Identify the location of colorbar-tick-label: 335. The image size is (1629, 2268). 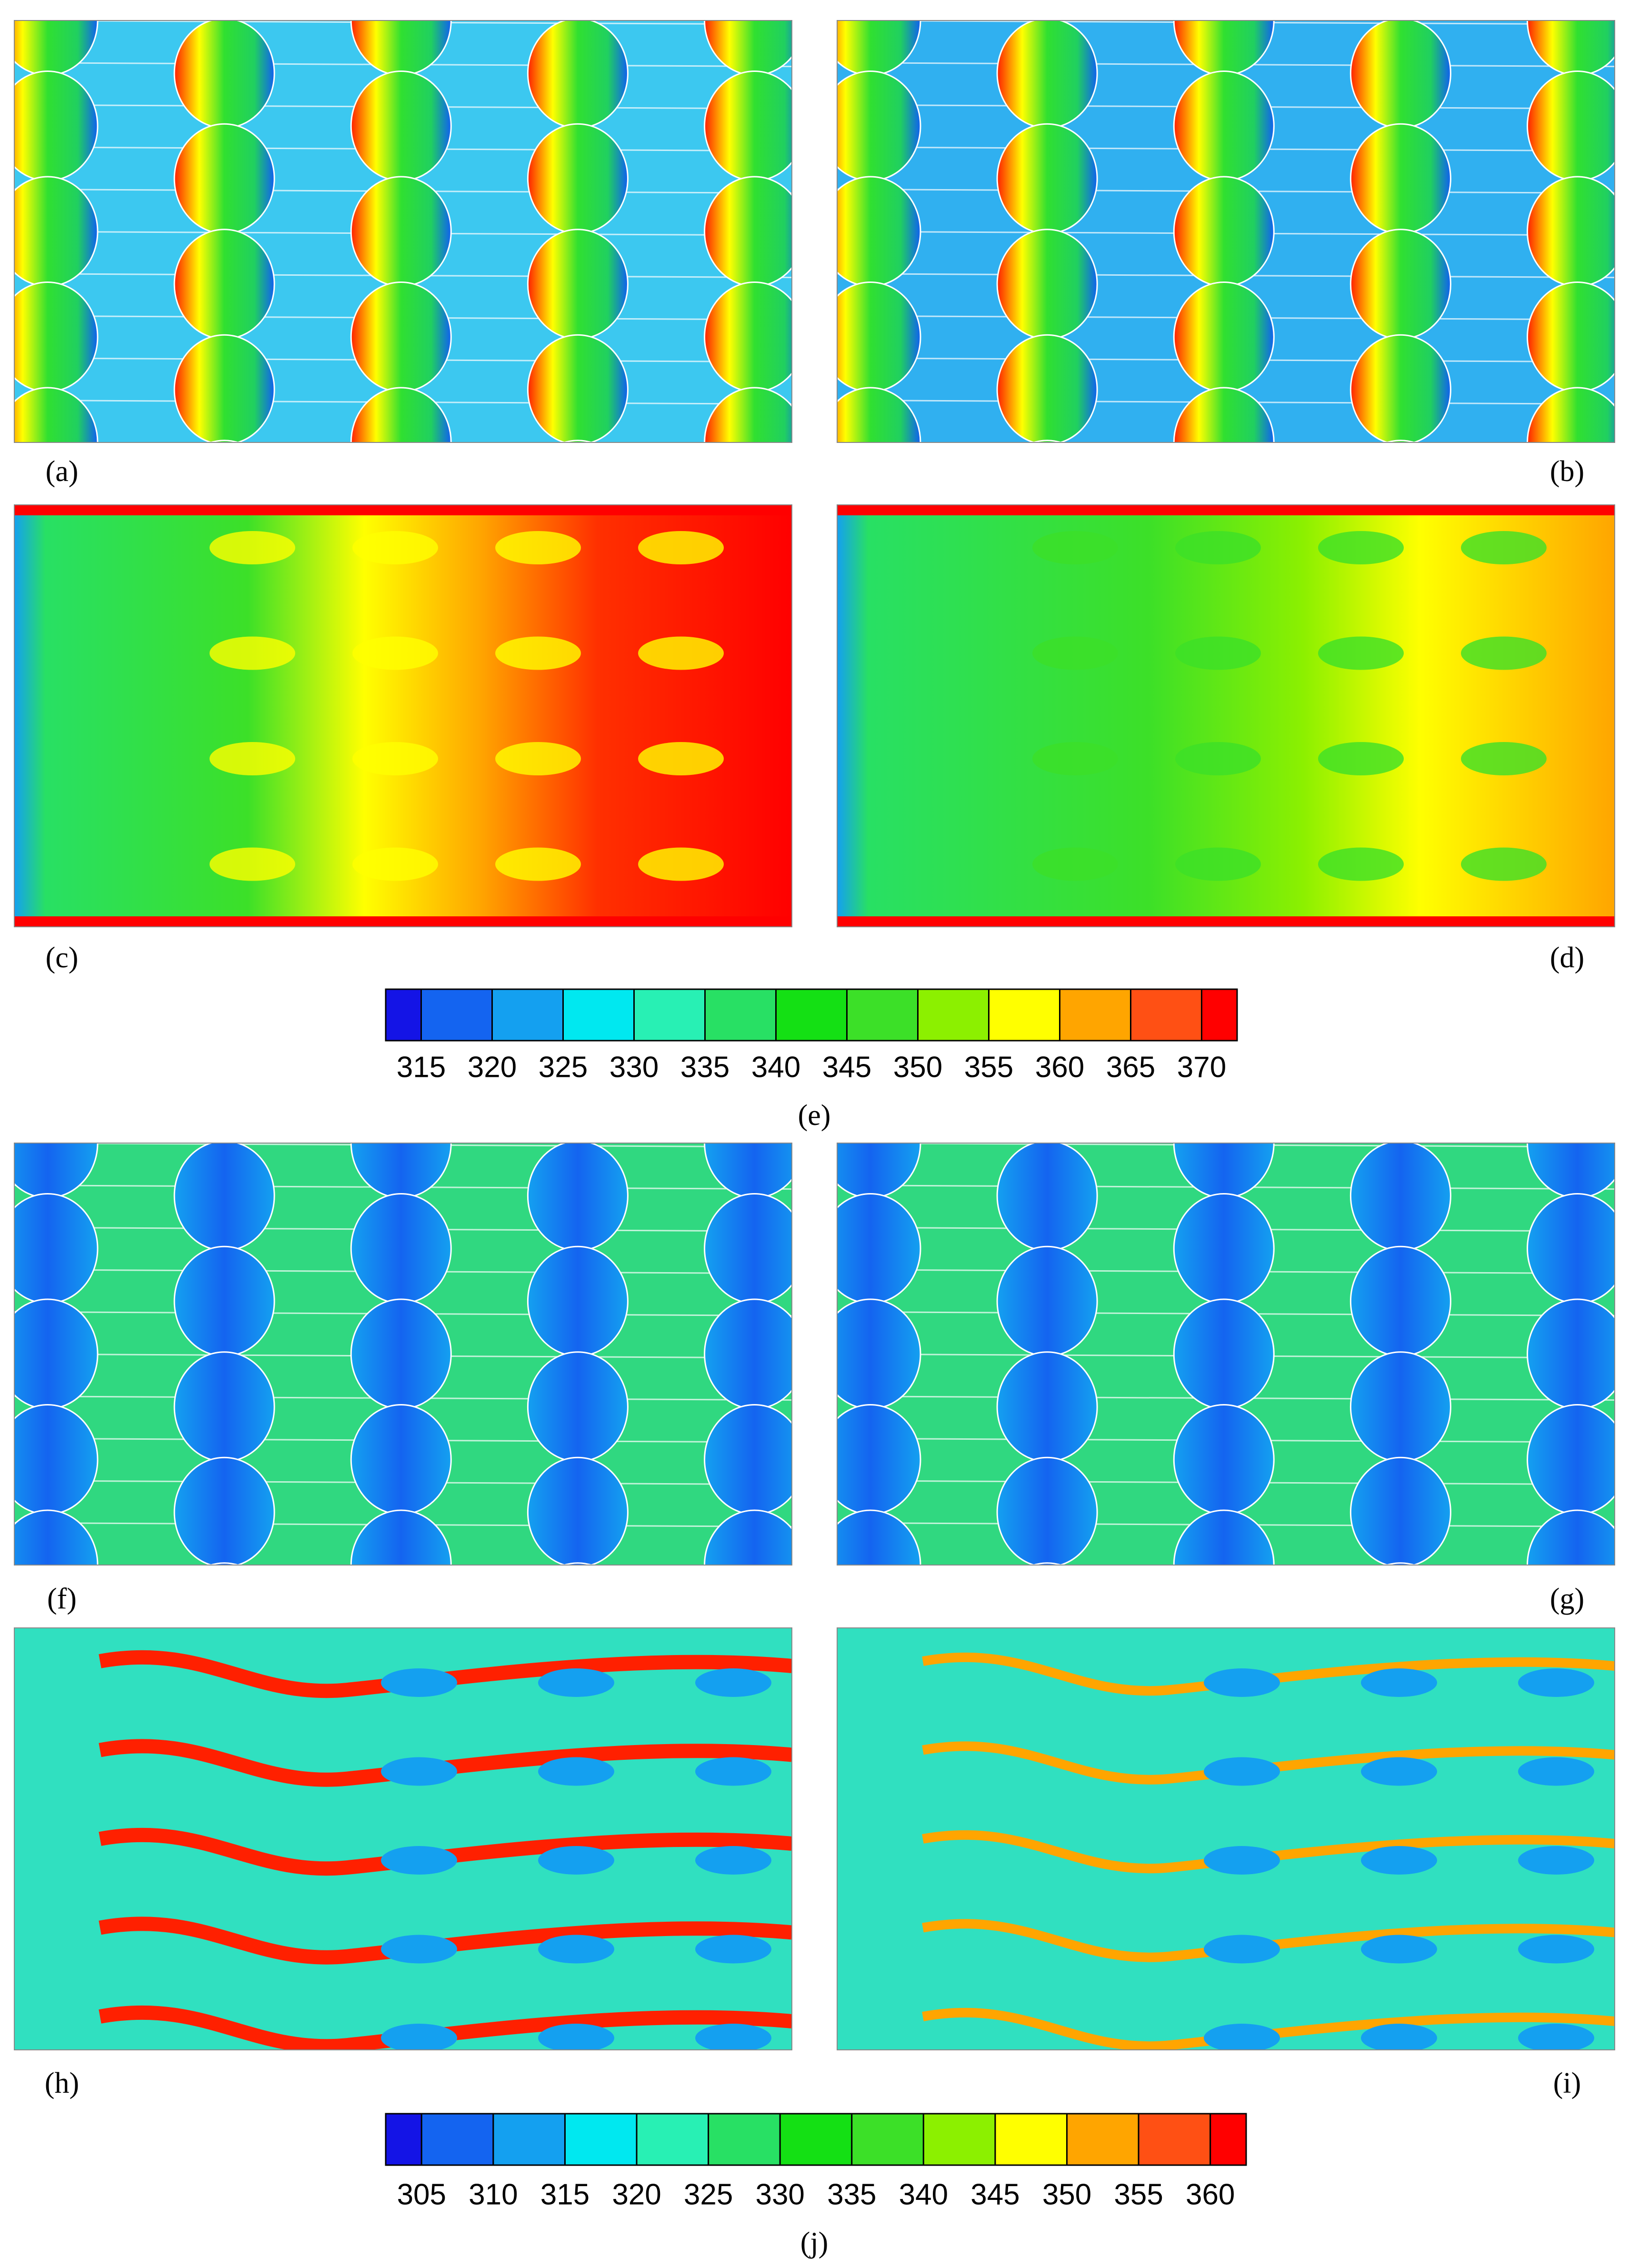
(851, 2194).